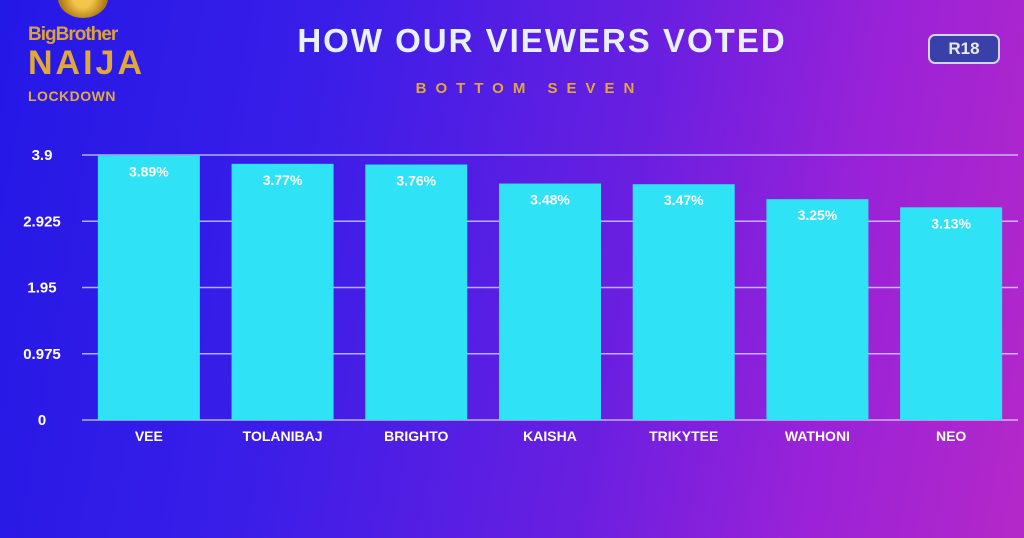  Describe the element at coordinates (683, 302) in the screenshot. I see `bar-trikytee` at that location.